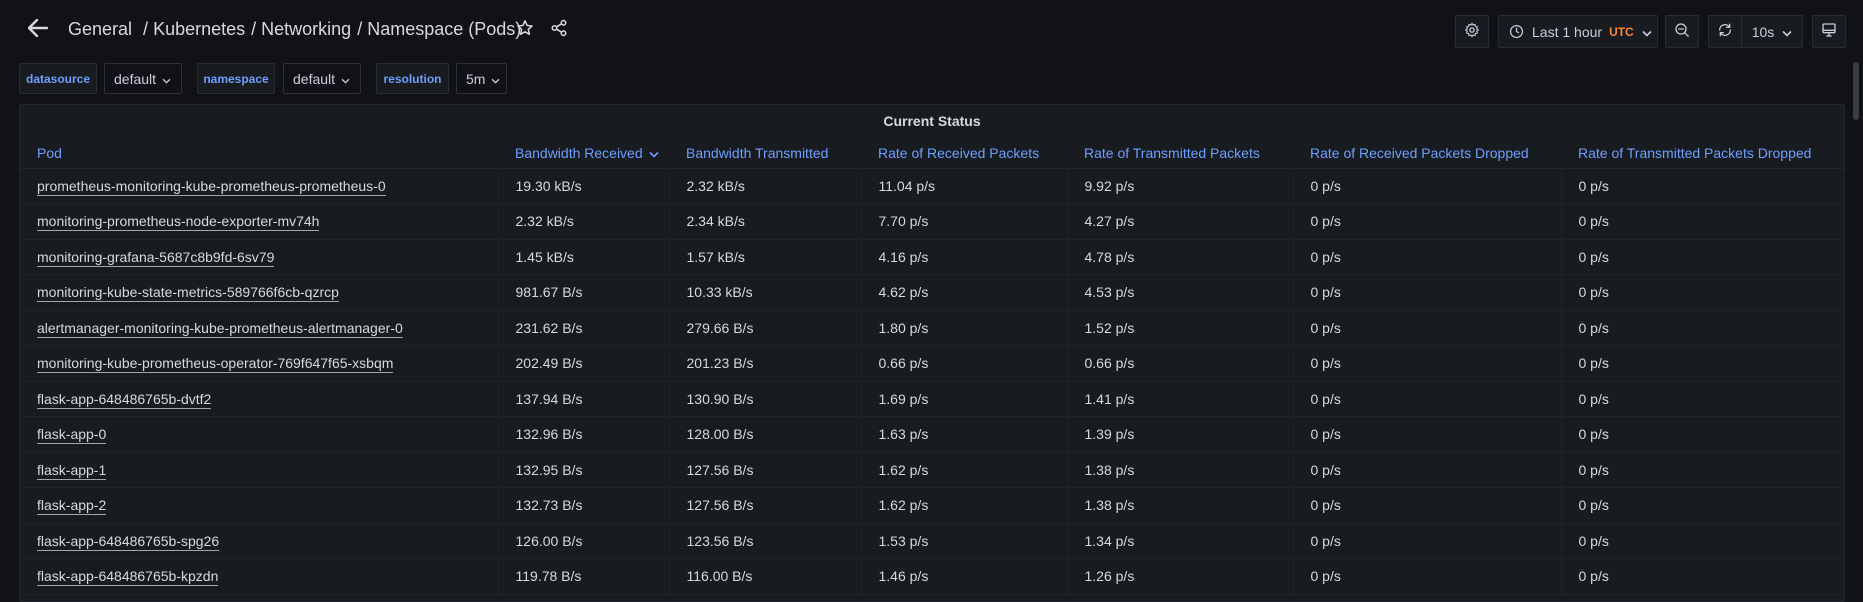 The width and height of the screenshot is (1863, 602). Describe the element at coordinates (72, 435) in the screenshot. I see `pod-link: flask-app-0` at that location.